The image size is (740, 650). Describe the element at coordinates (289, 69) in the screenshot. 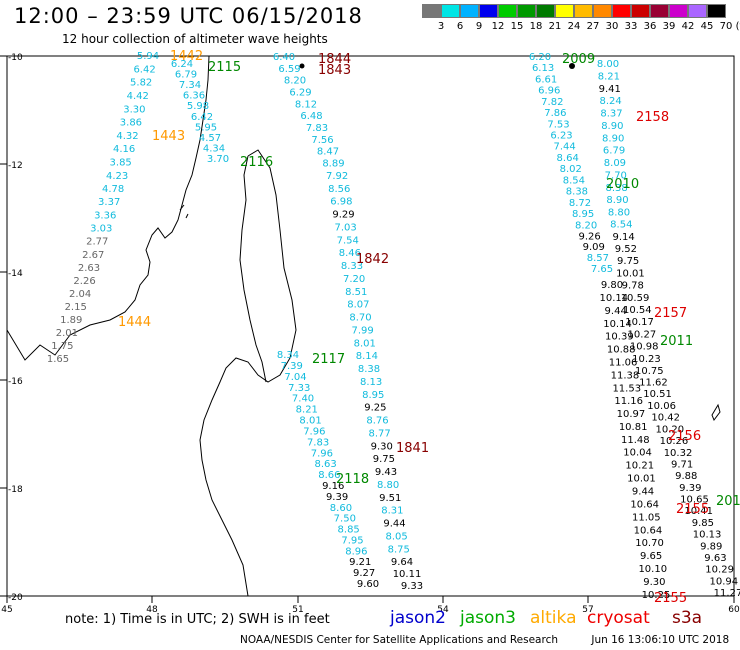

I see `wave-height-value: 6.59` at that location.